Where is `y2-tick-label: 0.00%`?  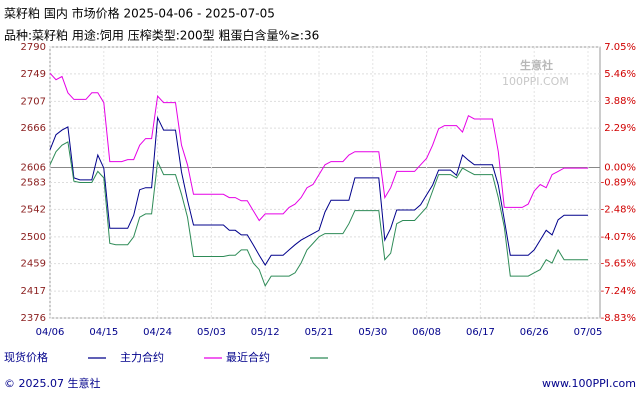 y2-tick-label: 0.00% is located at coordinates (620, 167).